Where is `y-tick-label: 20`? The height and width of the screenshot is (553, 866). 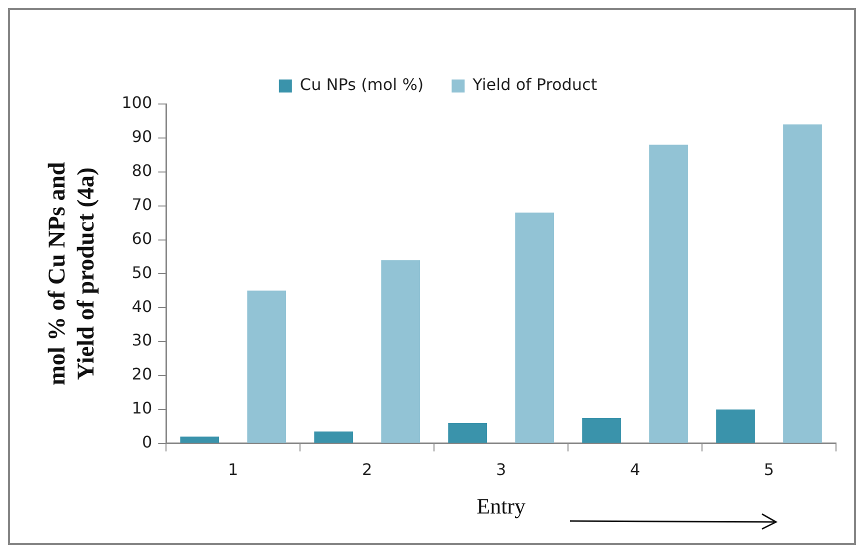
y-tick-label: 20 is located at coordinates (142, 374).